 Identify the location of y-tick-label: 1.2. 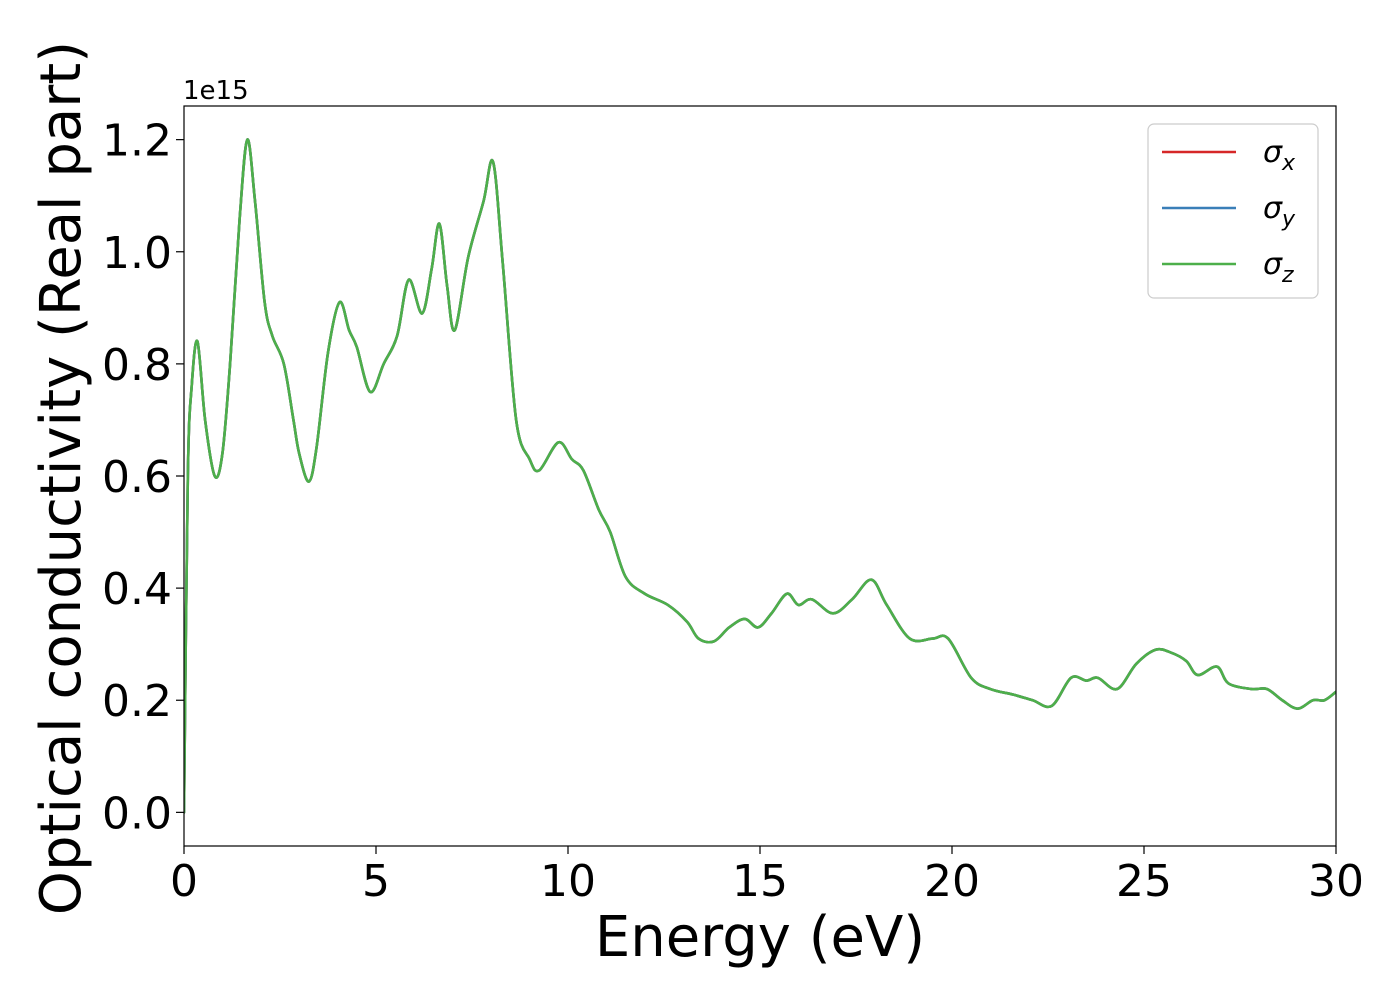
(137, 141).